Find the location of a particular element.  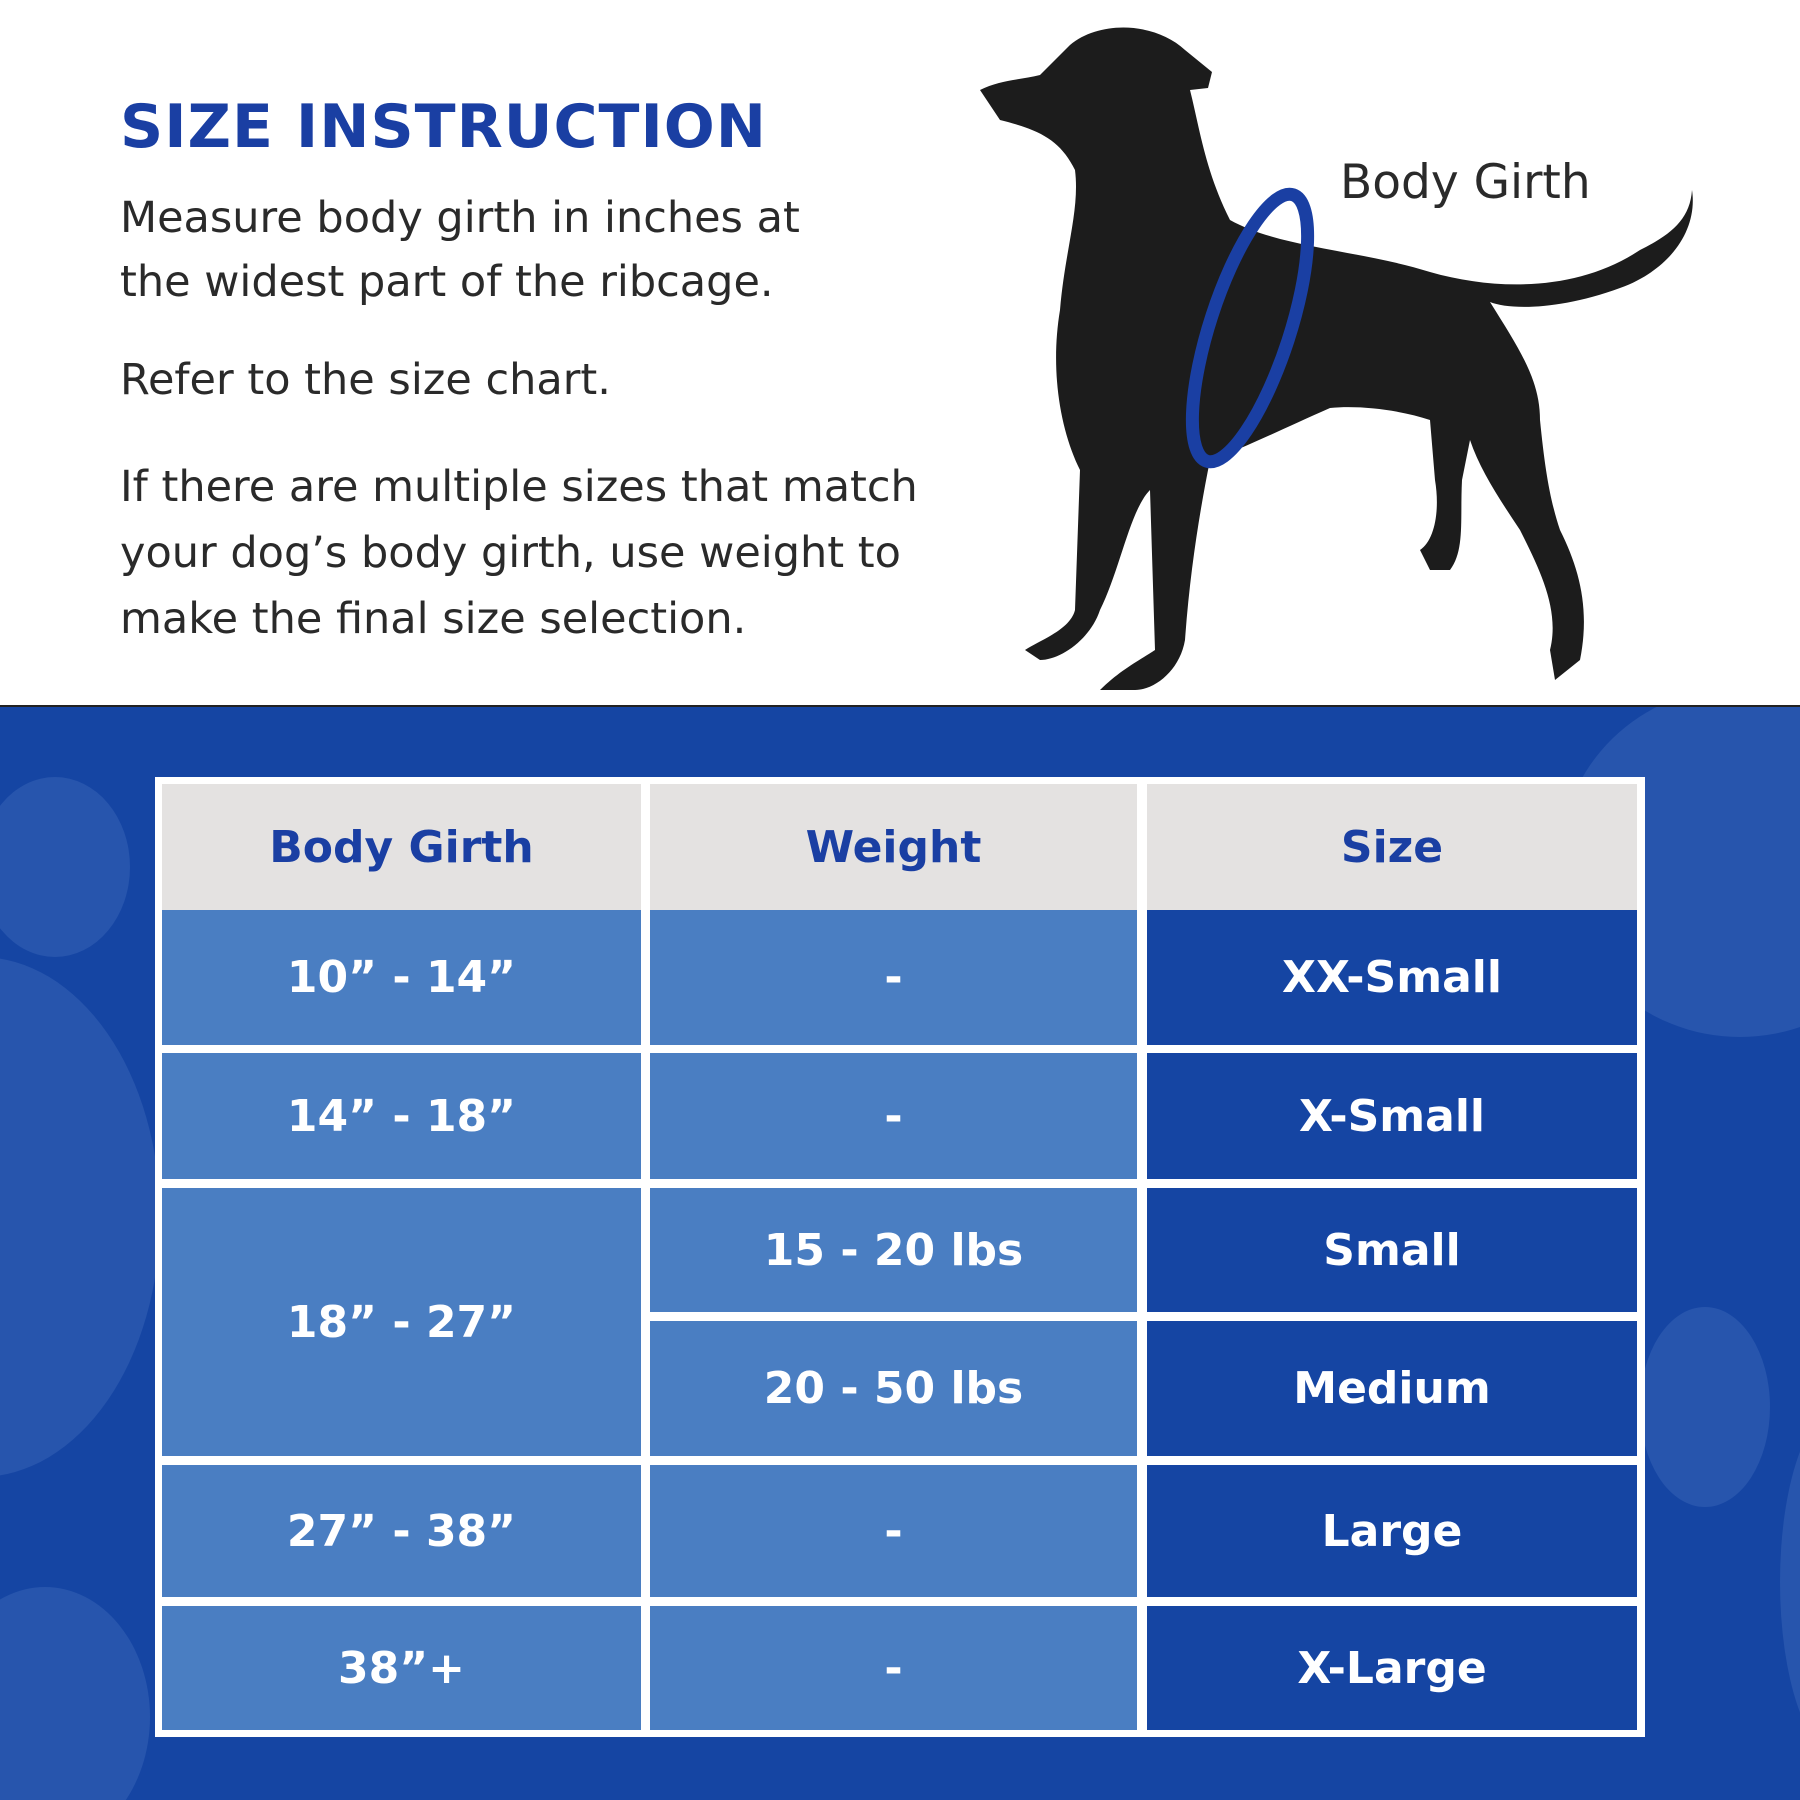

size-cell: X-Small is located at coordinates (1392, 1116).